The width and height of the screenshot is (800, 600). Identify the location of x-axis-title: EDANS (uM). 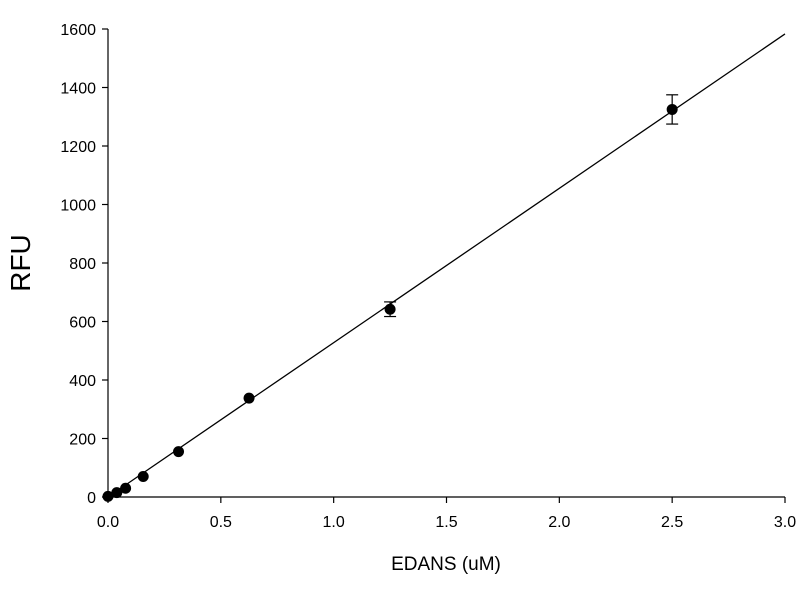
(446, 564).